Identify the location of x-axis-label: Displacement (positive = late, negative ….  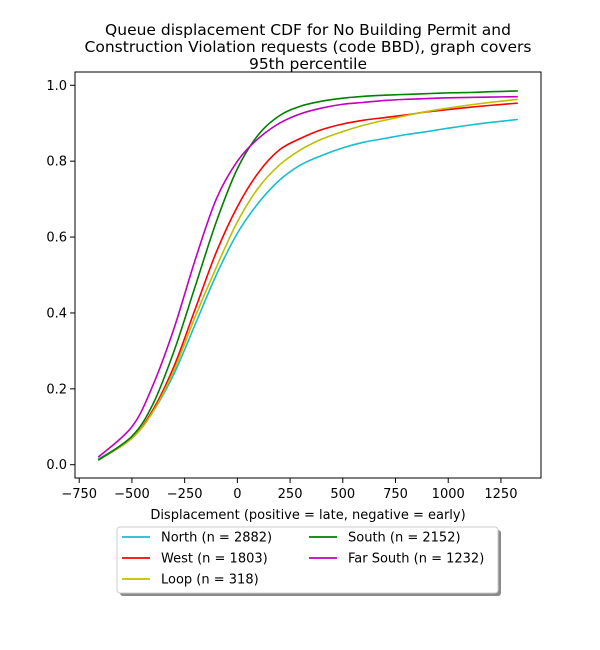
(307, 515).